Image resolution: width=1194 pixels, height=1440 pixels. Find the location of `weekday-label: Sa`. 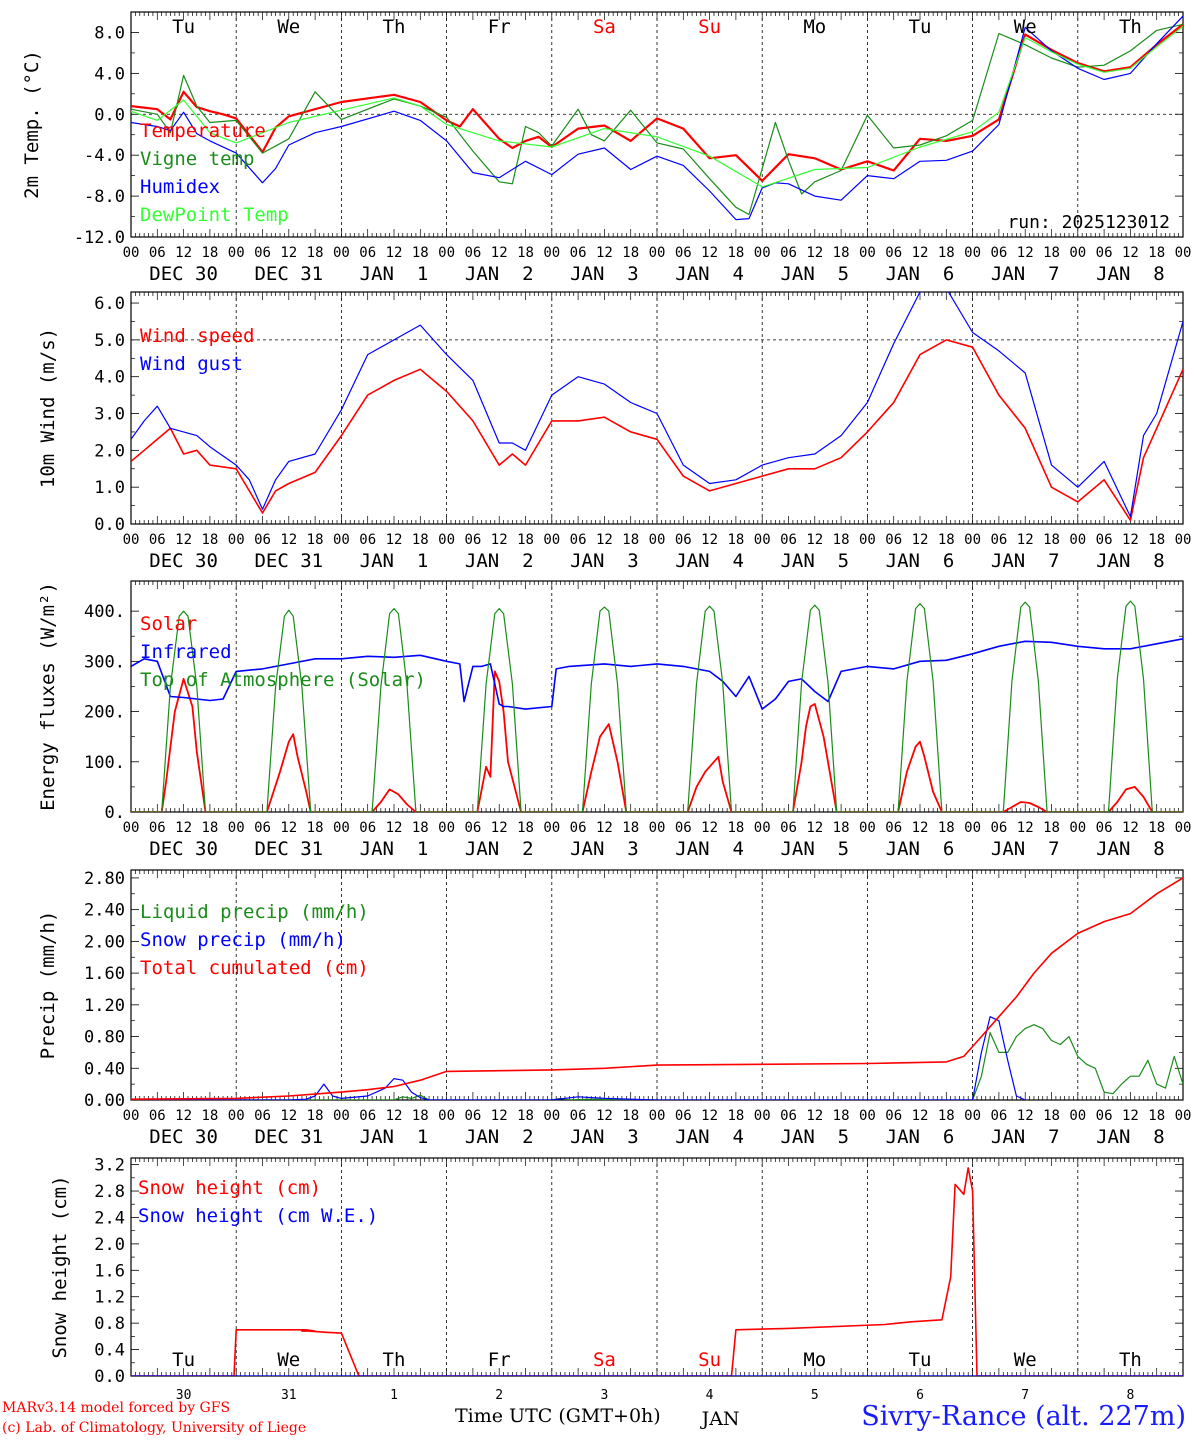

weekday-label: Sa is located at coordinates (604, 27).